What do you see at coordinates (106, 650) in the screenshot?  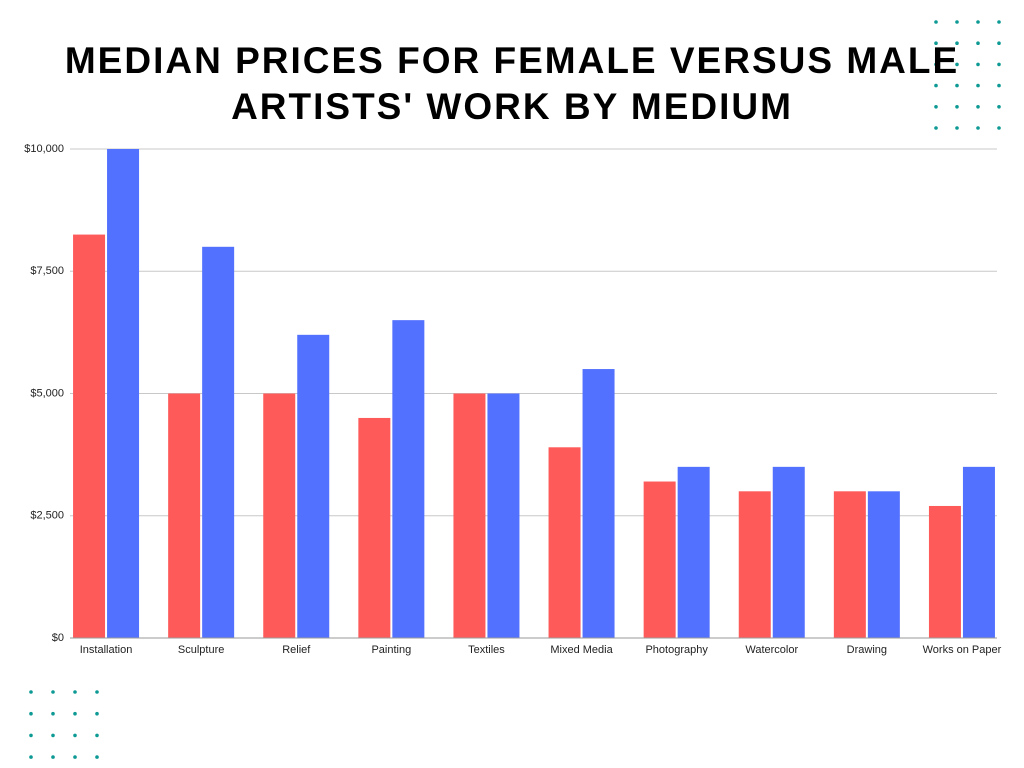 I see `x-tick-label: Installation` at bounding box center [106, 650].